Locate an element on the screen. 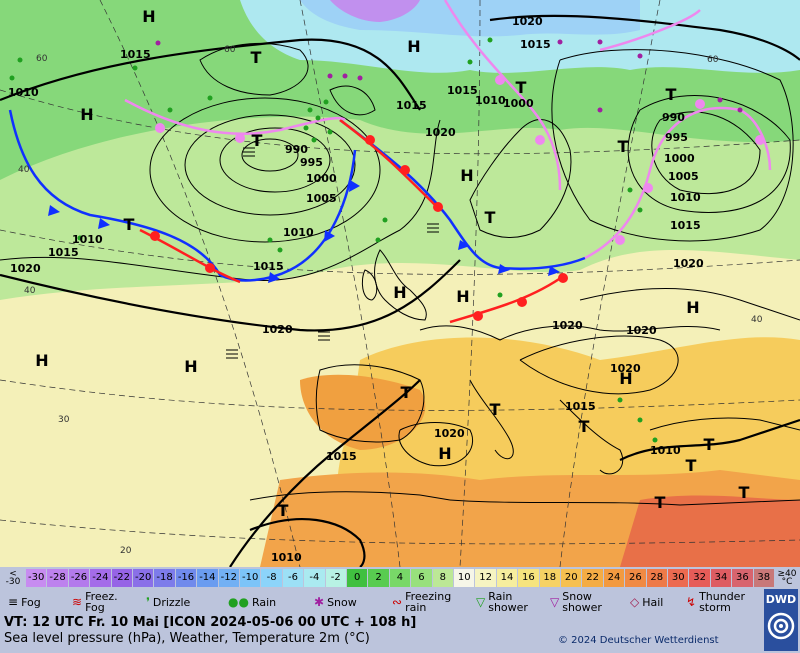 This screenshot has height=653, width=800. snow-symbols is located at coordinates (449, 76).